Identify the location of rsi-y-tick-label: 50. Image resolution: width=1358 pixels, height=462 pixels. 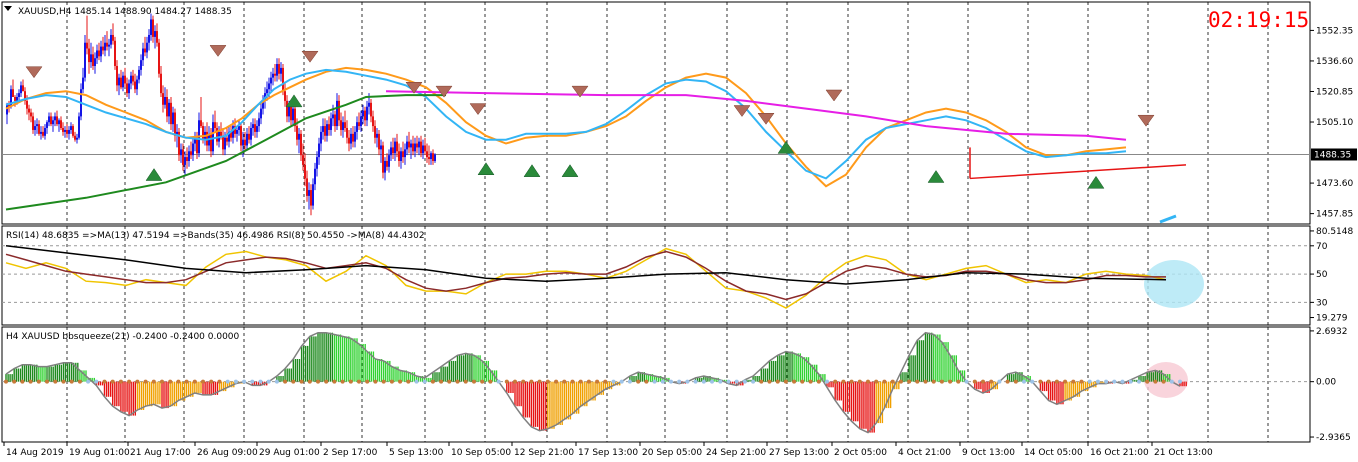
(1322, 275).